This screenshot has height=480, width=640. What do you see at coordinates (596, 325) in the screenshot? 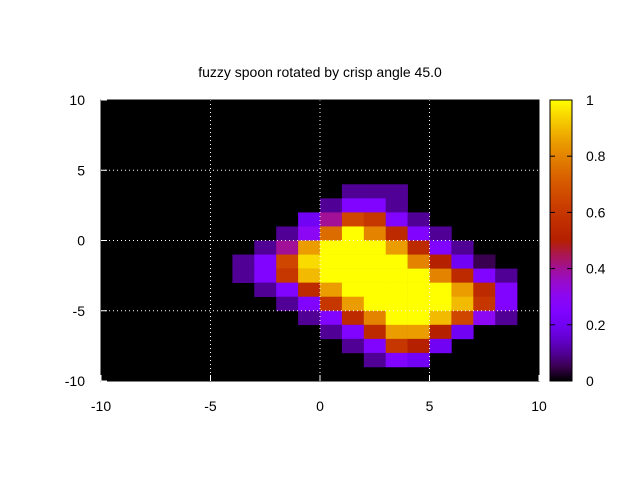
I see `colorbar-tick-label: 0.2` at bounding box center [596, 325].